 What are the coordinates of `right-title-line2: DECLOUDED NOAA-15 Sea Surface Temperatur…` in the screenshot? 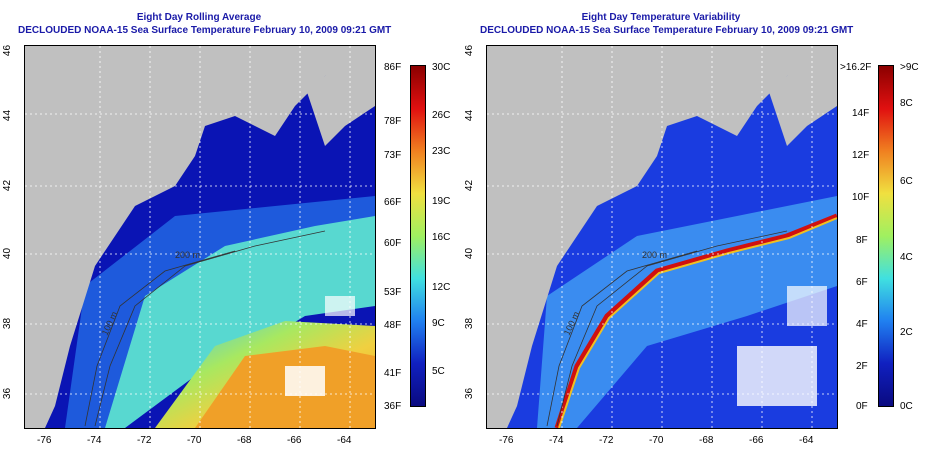 It's located at (667, 30).